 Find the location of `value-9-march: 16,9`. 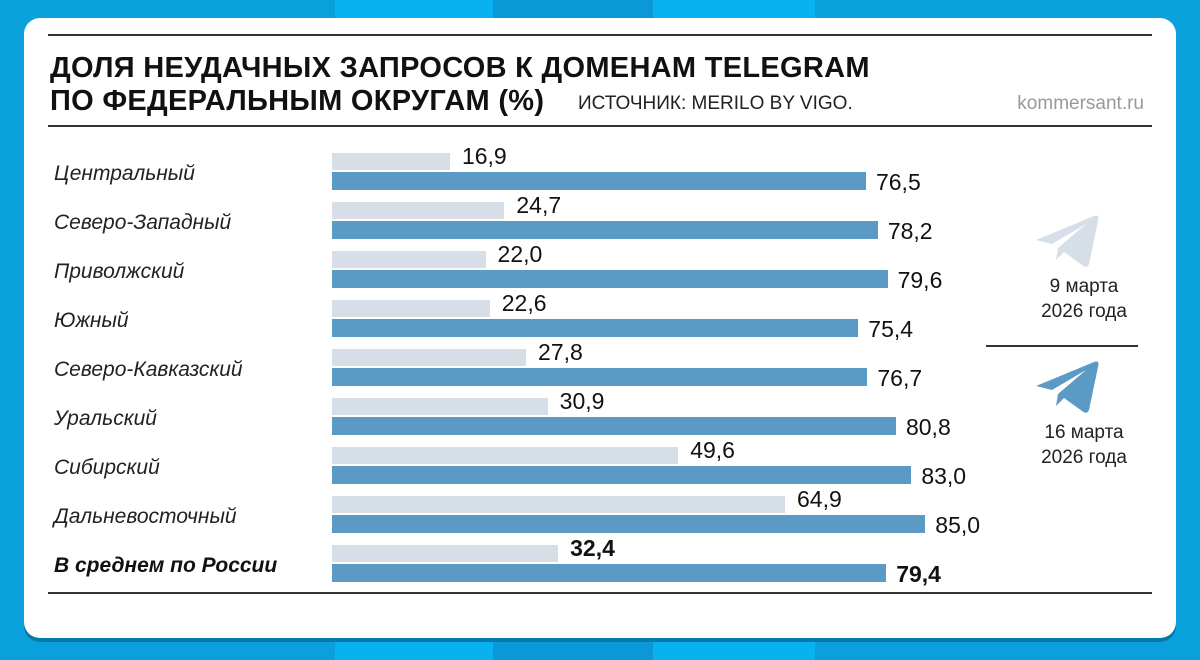

value-9-march: 16,9 is located at coordinates (484, 156).